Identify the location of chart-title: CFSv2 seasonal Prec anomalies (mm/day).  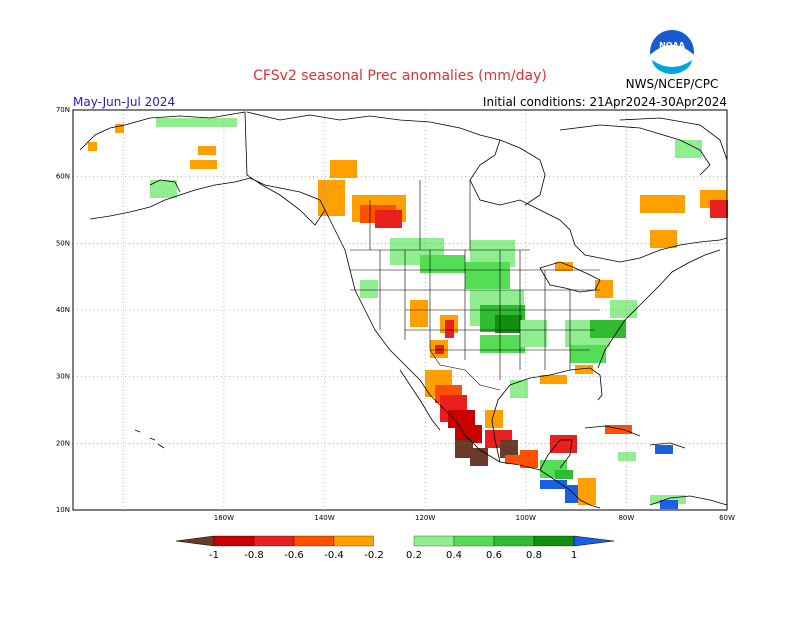
(400, 76).